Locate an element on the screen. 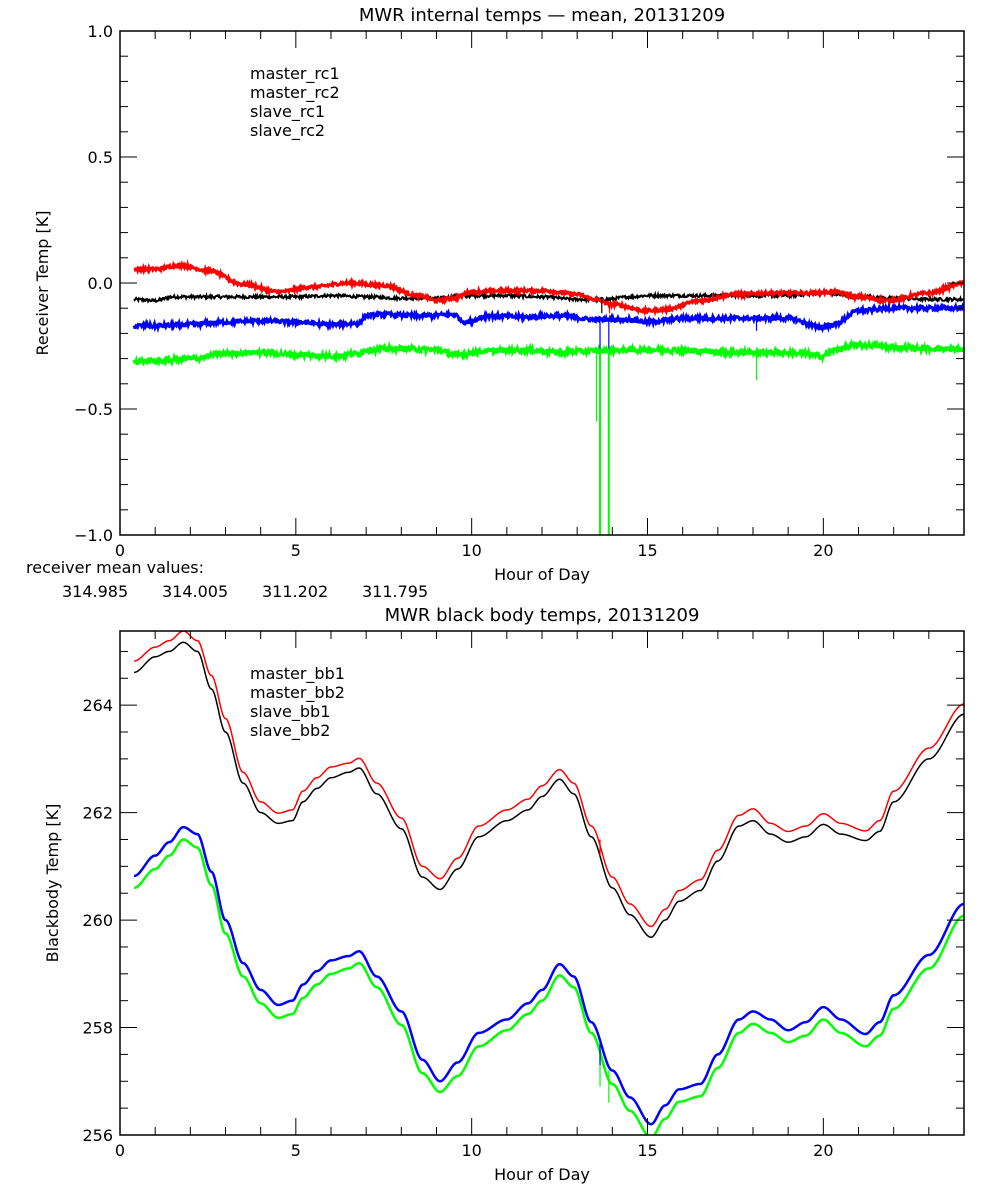  legend-entry: master_bb1 is located at coordinates (297, 674).